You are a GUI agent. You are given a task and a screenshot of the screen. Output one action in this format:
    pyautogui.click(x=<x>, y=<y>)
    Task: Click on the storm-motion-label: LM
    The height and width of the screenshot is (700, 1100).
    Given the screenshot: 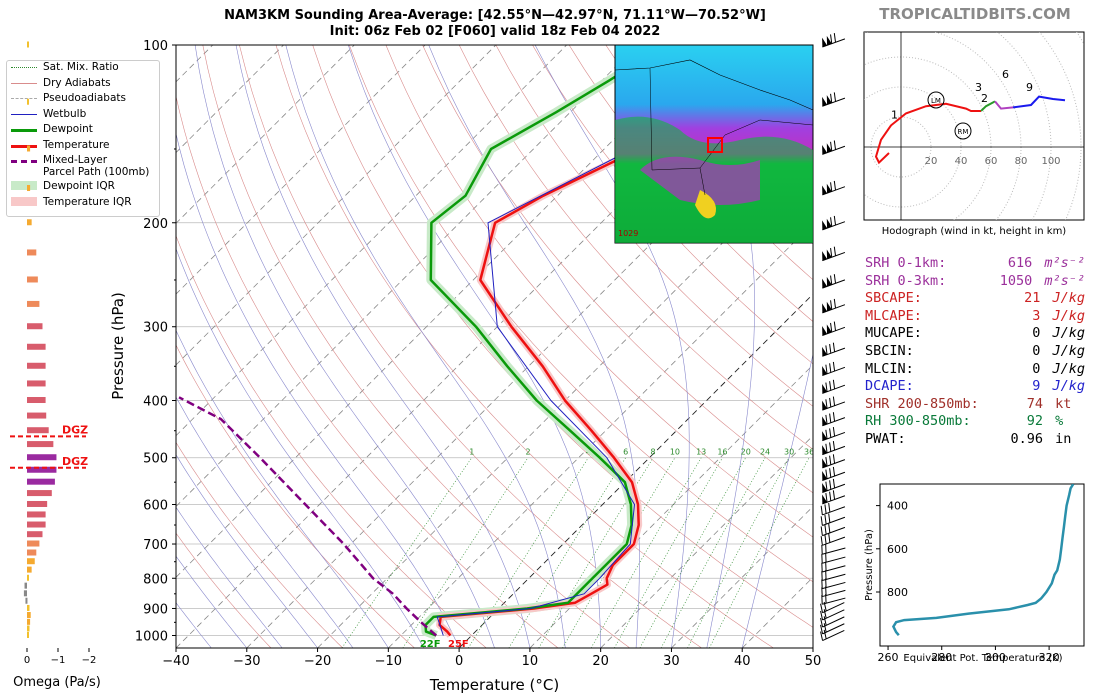 What is the action you would take?
    pyautogui.click(x=936, y=101)
    